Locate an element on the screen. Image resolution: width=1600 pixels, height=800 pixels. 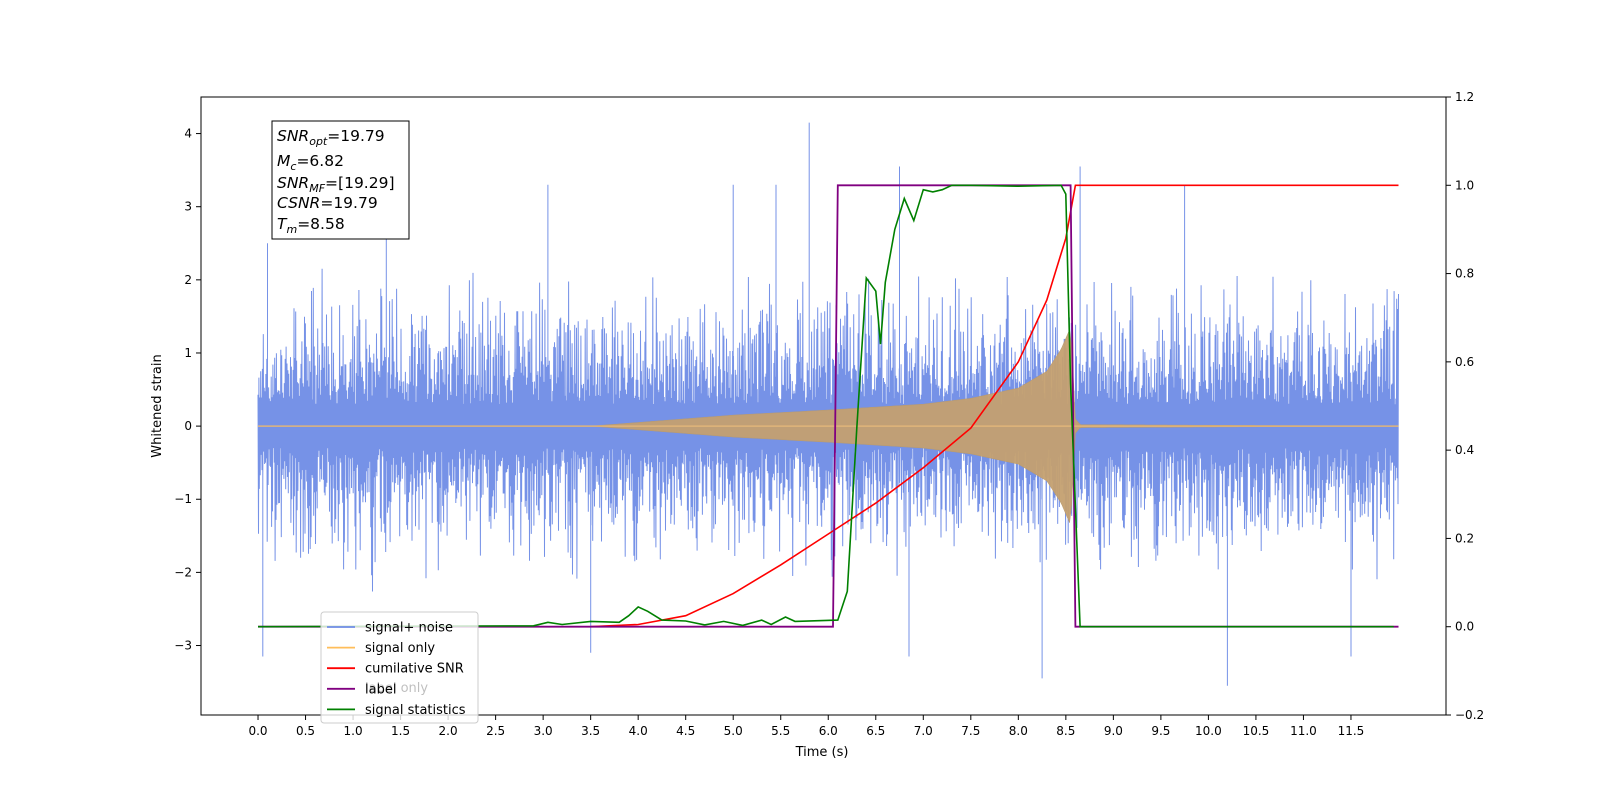
annotation-box-frame is located at coordinates (340, 180).